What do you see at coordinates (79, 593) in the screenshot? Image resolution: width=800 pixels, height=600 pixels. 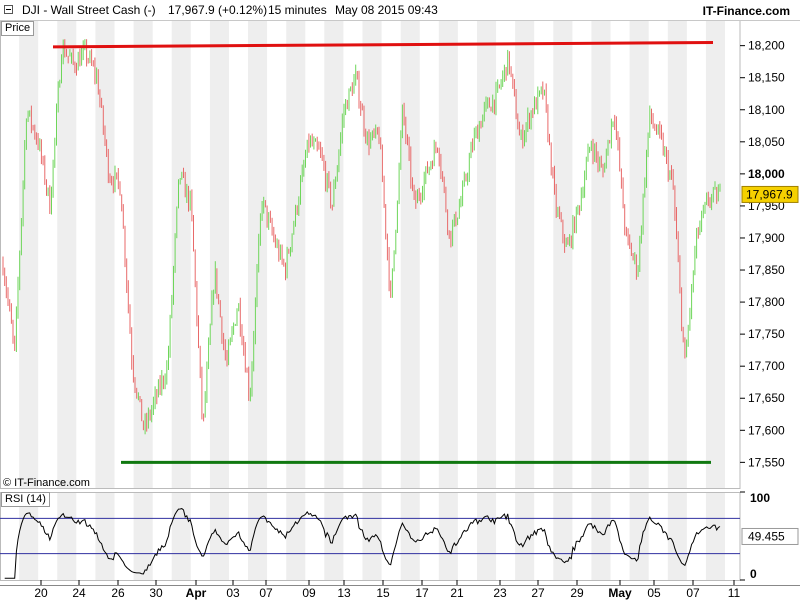 I see `x-tick-label: 24` at bounding box center [79, 593].